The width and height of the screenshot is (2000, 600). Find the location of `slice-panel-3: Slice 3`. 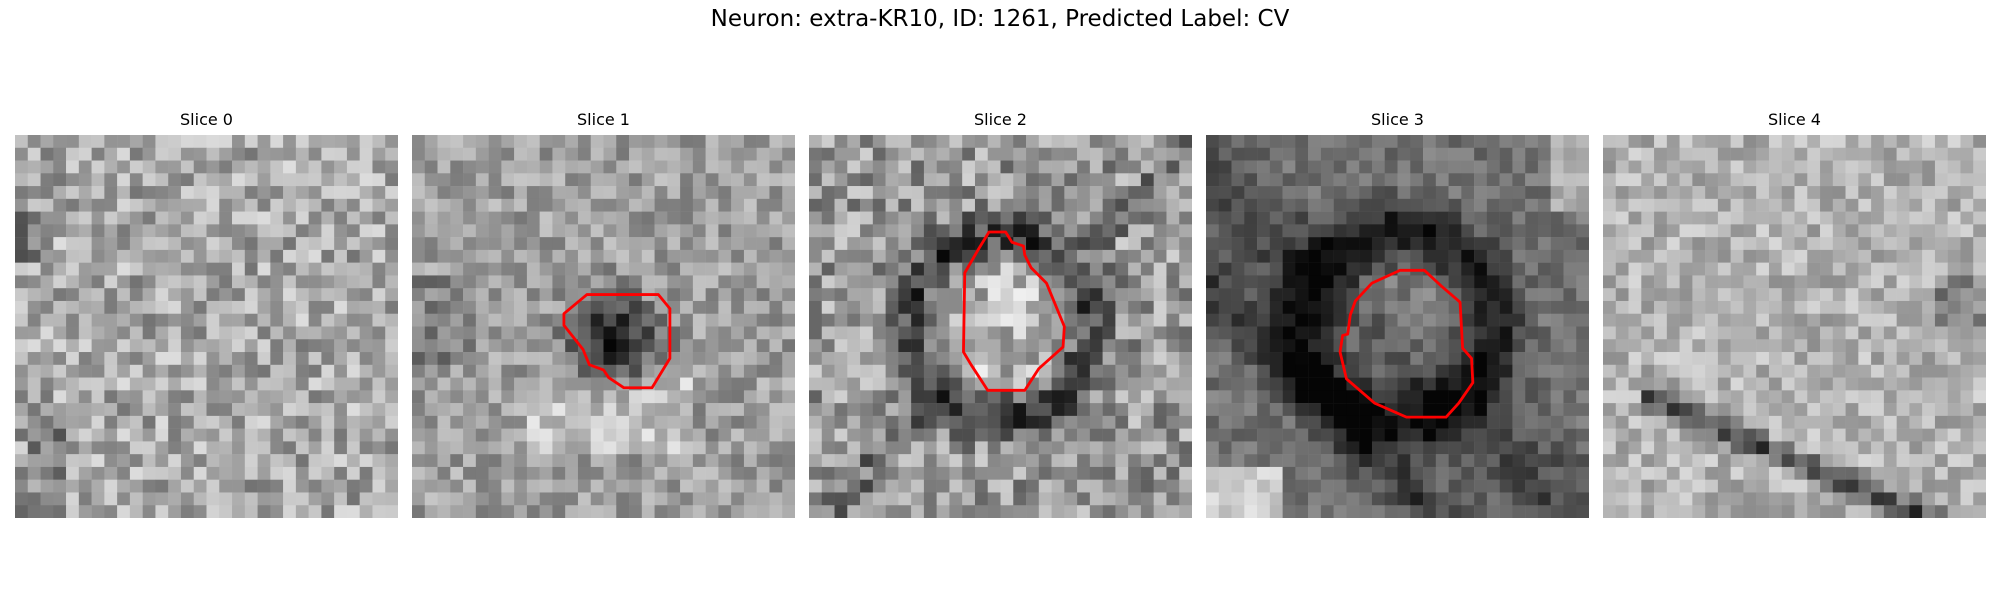

slice-panel-3: Slice 3 is located at coordinates (1397, 313).